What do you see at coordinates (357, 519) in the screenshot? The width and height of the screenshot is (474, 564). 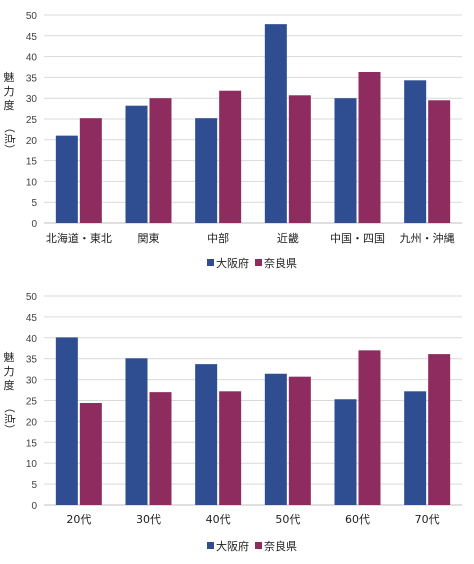 I see `x-tick-label: 60代` at bounding box center [357, 519].